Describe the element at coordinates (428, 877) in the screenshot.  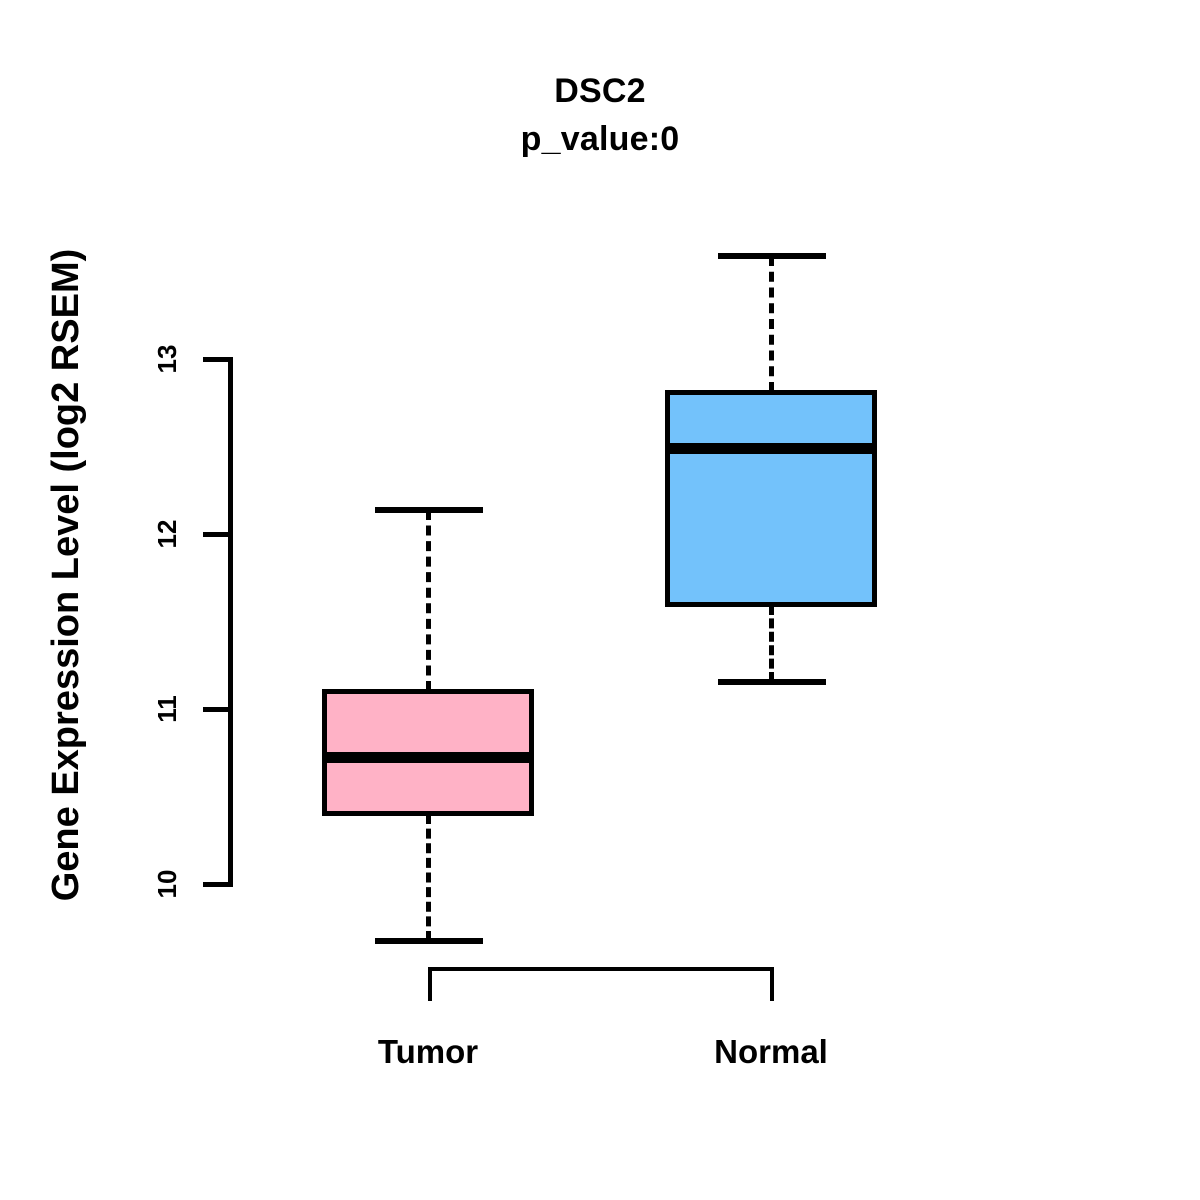
I see `whisker-lower-tumor` at that location.